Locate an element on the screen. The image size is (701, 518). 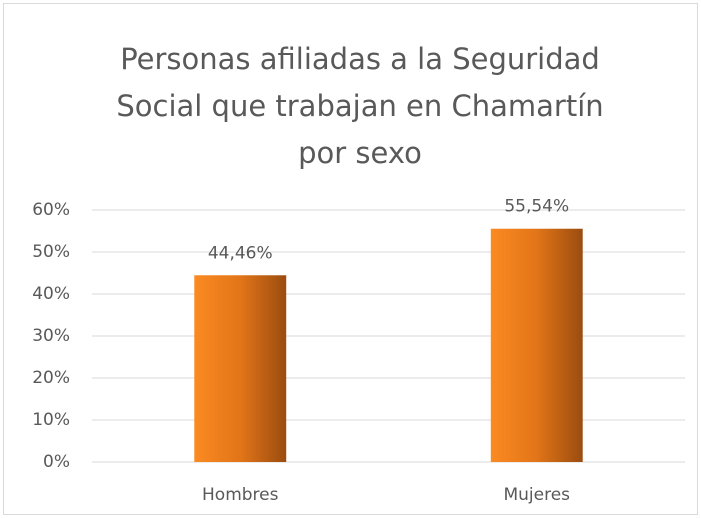
x-tick-label: Mujeres is located at coordinates (536, 495).